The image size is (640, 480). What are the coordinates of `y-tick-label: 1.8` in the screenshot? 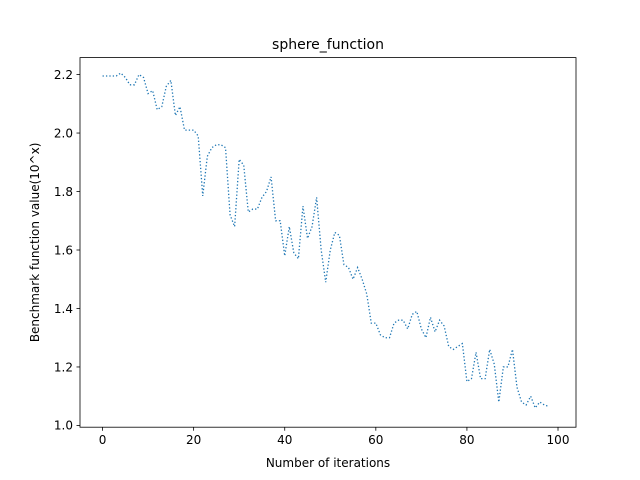 It's located at (63, 192).